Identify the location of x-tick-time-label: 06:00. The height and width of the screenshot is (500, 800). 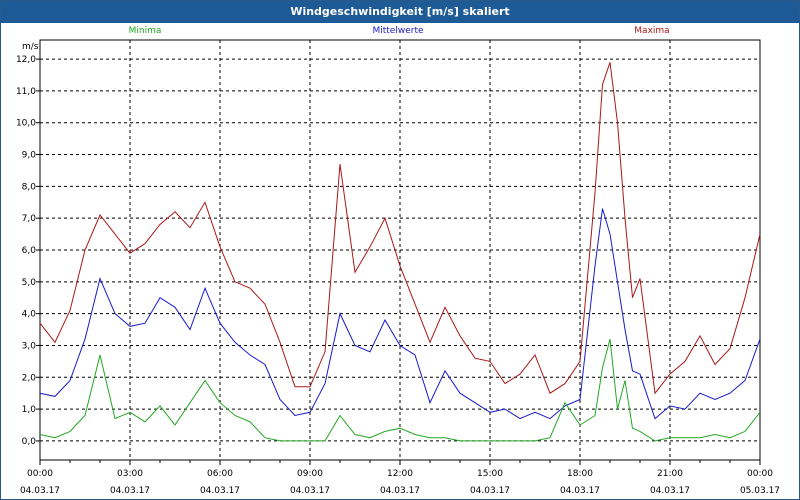
(220, 474).